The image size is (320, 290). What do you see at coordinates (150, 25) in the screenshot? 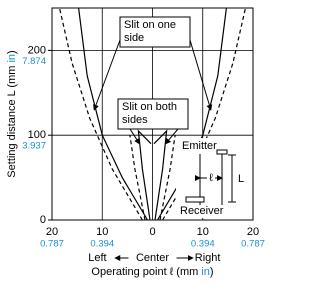
I see `annotation-text: Slit on one` at bounding box center [150, 25].